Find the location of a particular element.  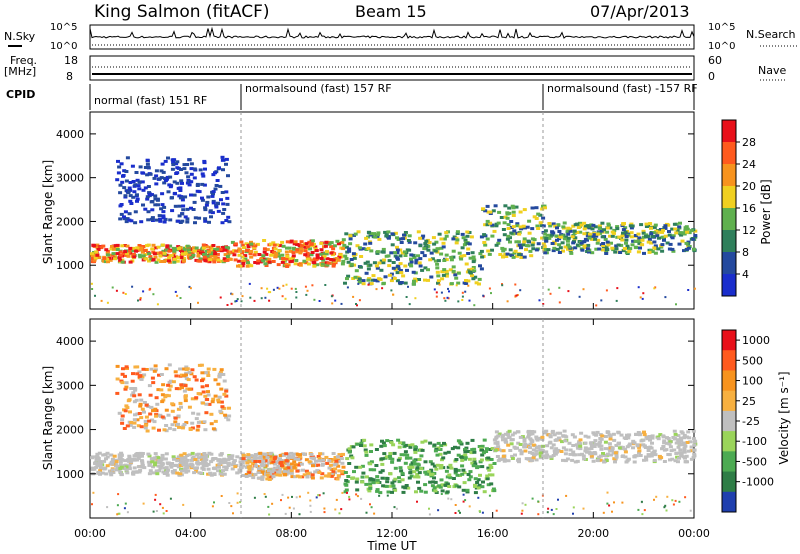

cpid-segment-label: normalsound (fast) -157 RF is located at coordinates (622, 88).